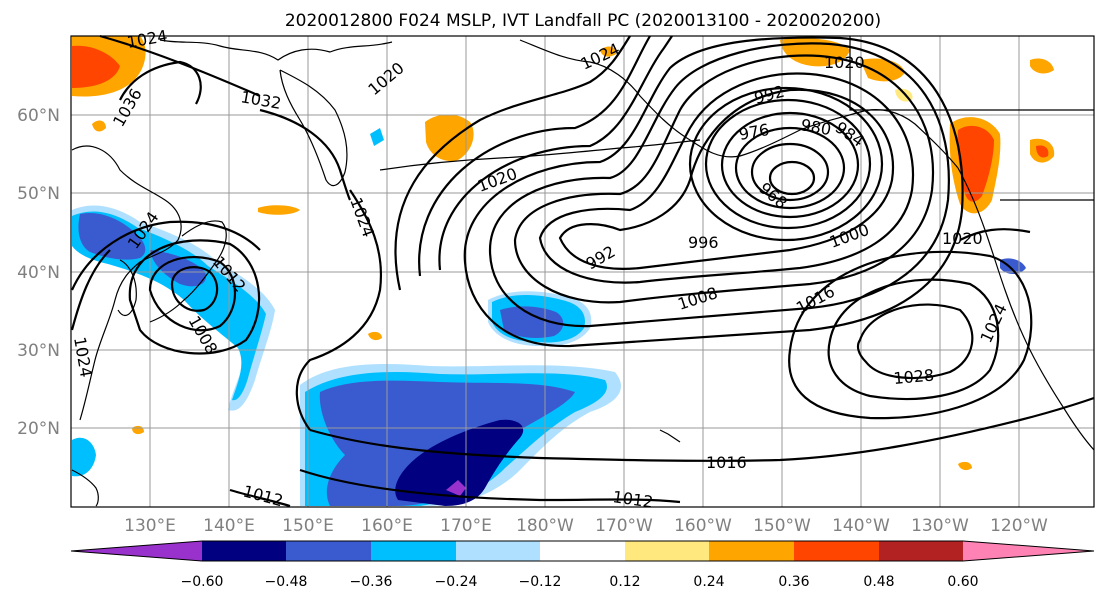  Describe the element at coordinates (1042, 151) in the screenshot. I see `pos-bc-east2` at that location.